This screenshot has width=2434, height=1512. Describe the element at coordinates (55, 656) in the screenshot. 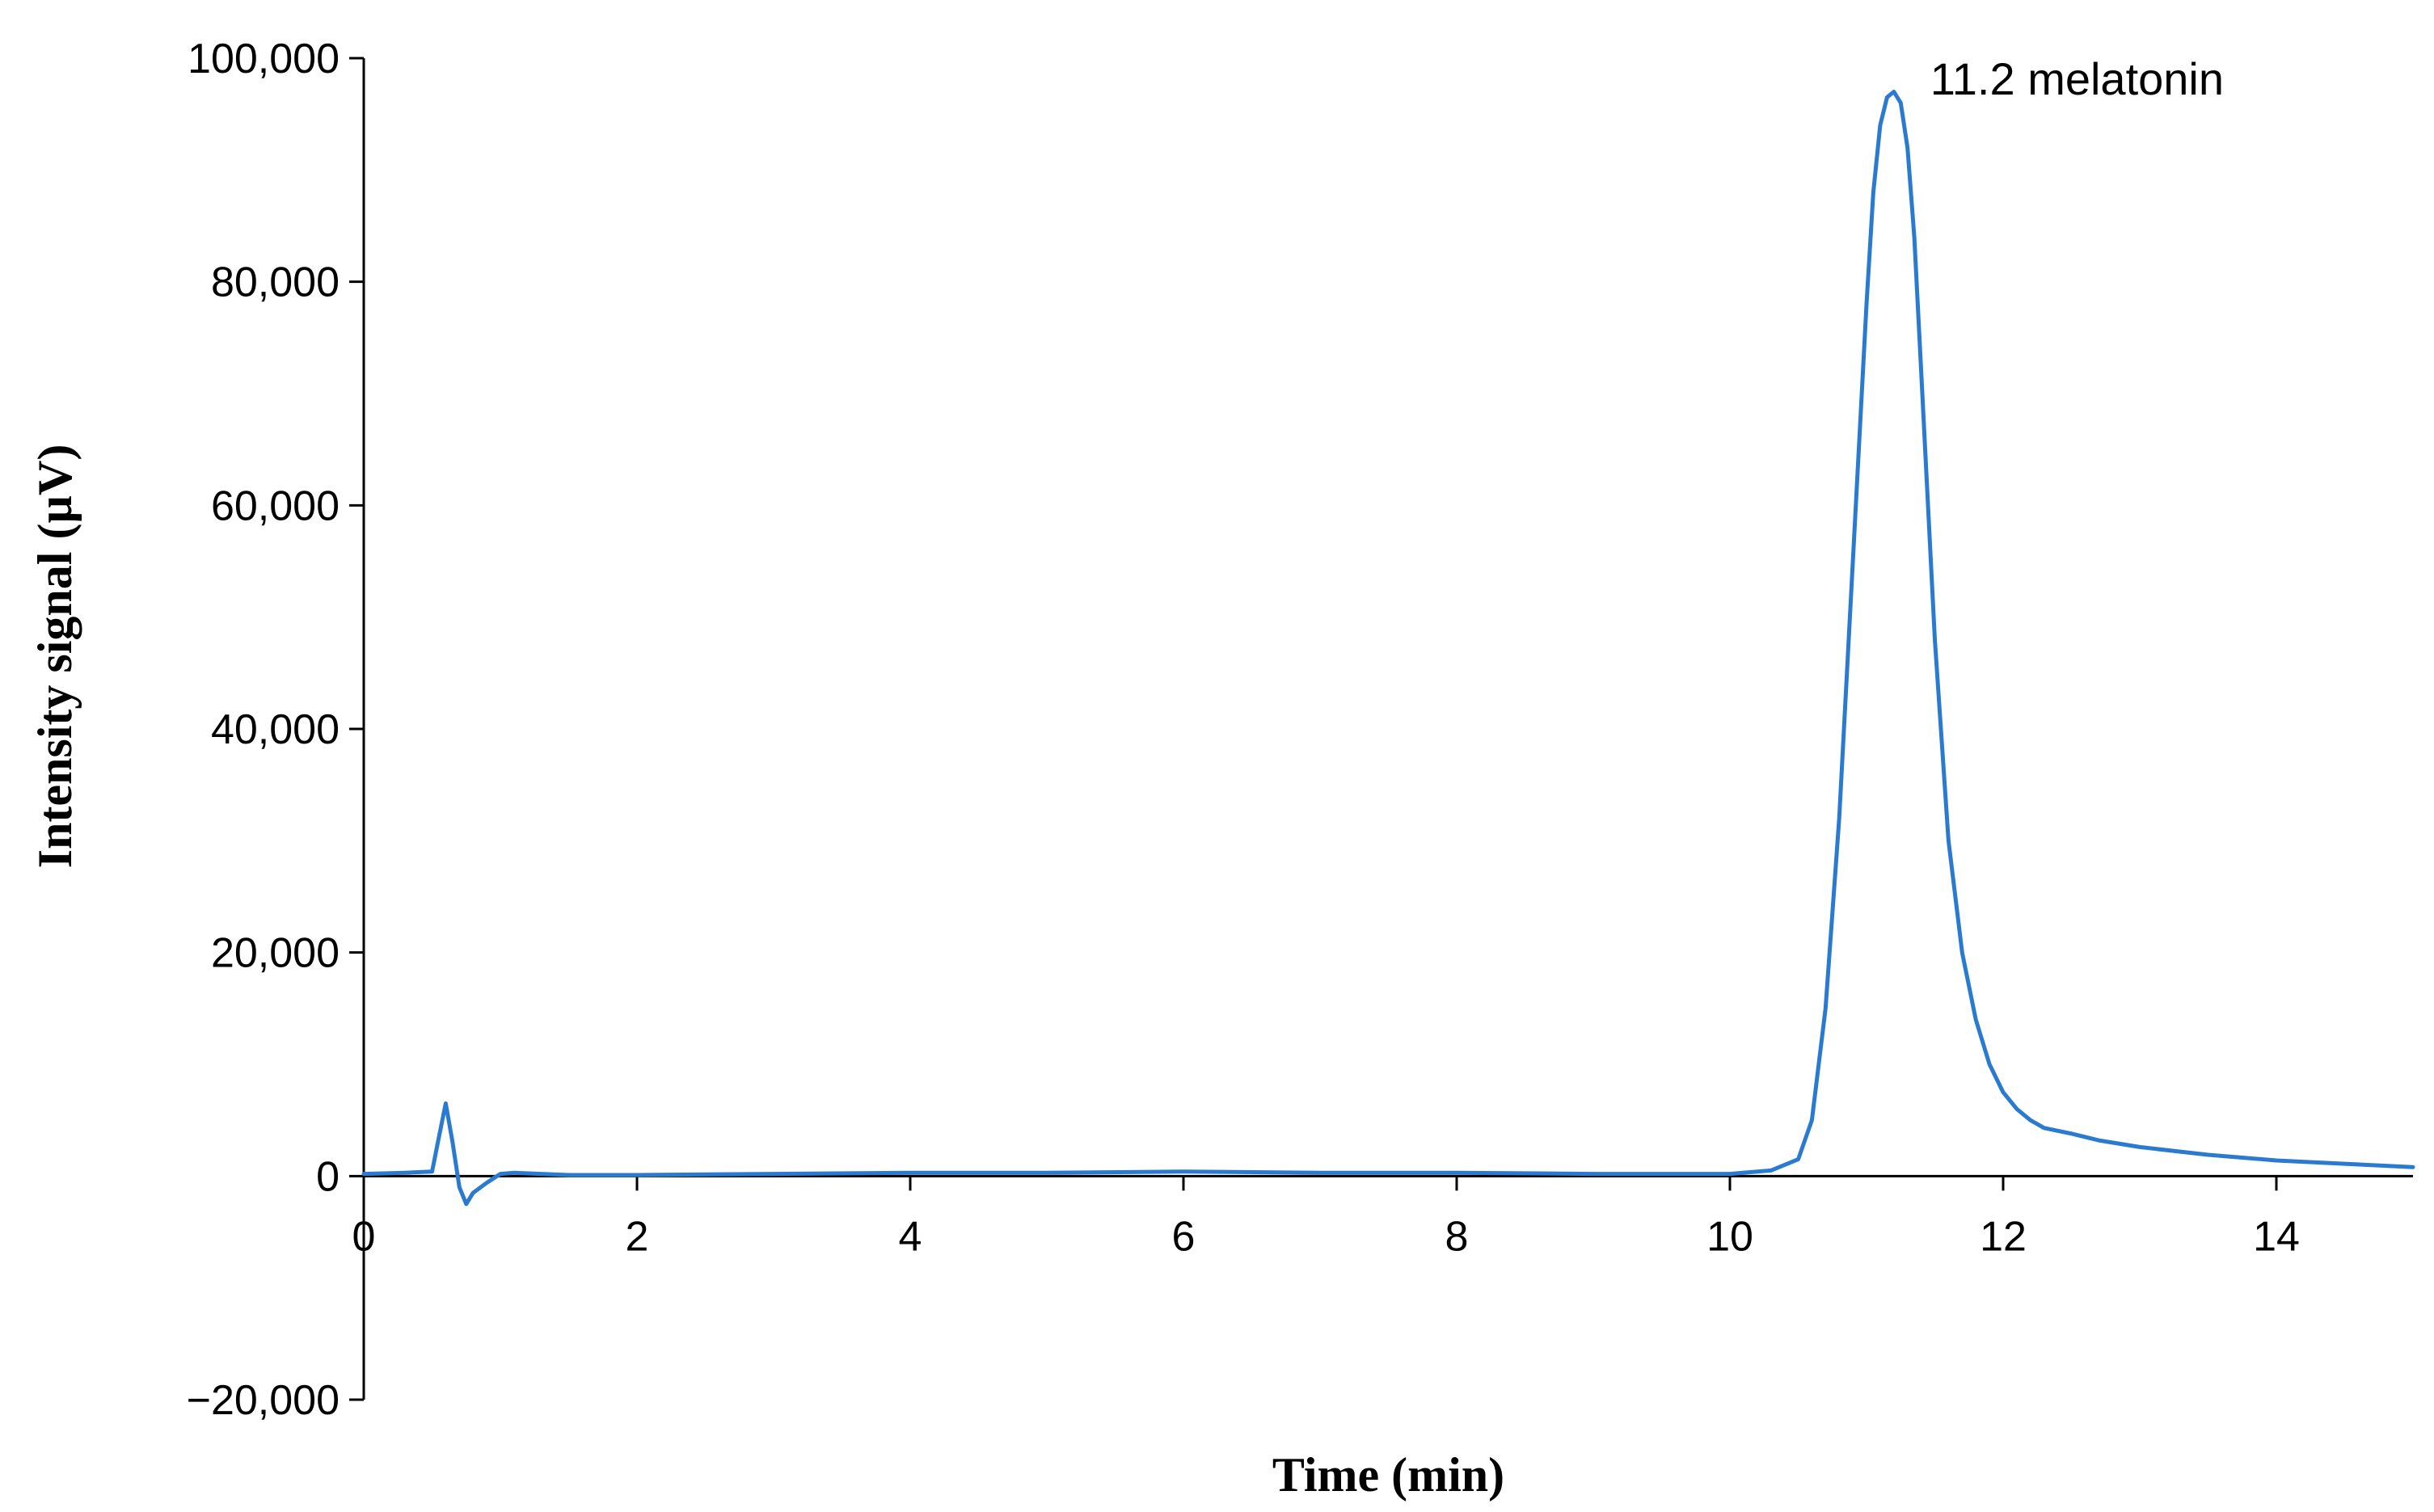

I see `y-axis-title: Intensity signal (µV)` at that location.